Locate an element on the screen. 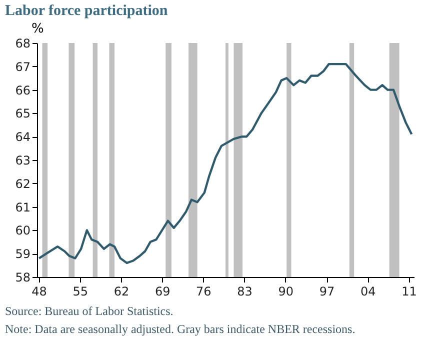 The image size is (439, 347). x-tick-label: 83 is located at coordinates (244, 291).